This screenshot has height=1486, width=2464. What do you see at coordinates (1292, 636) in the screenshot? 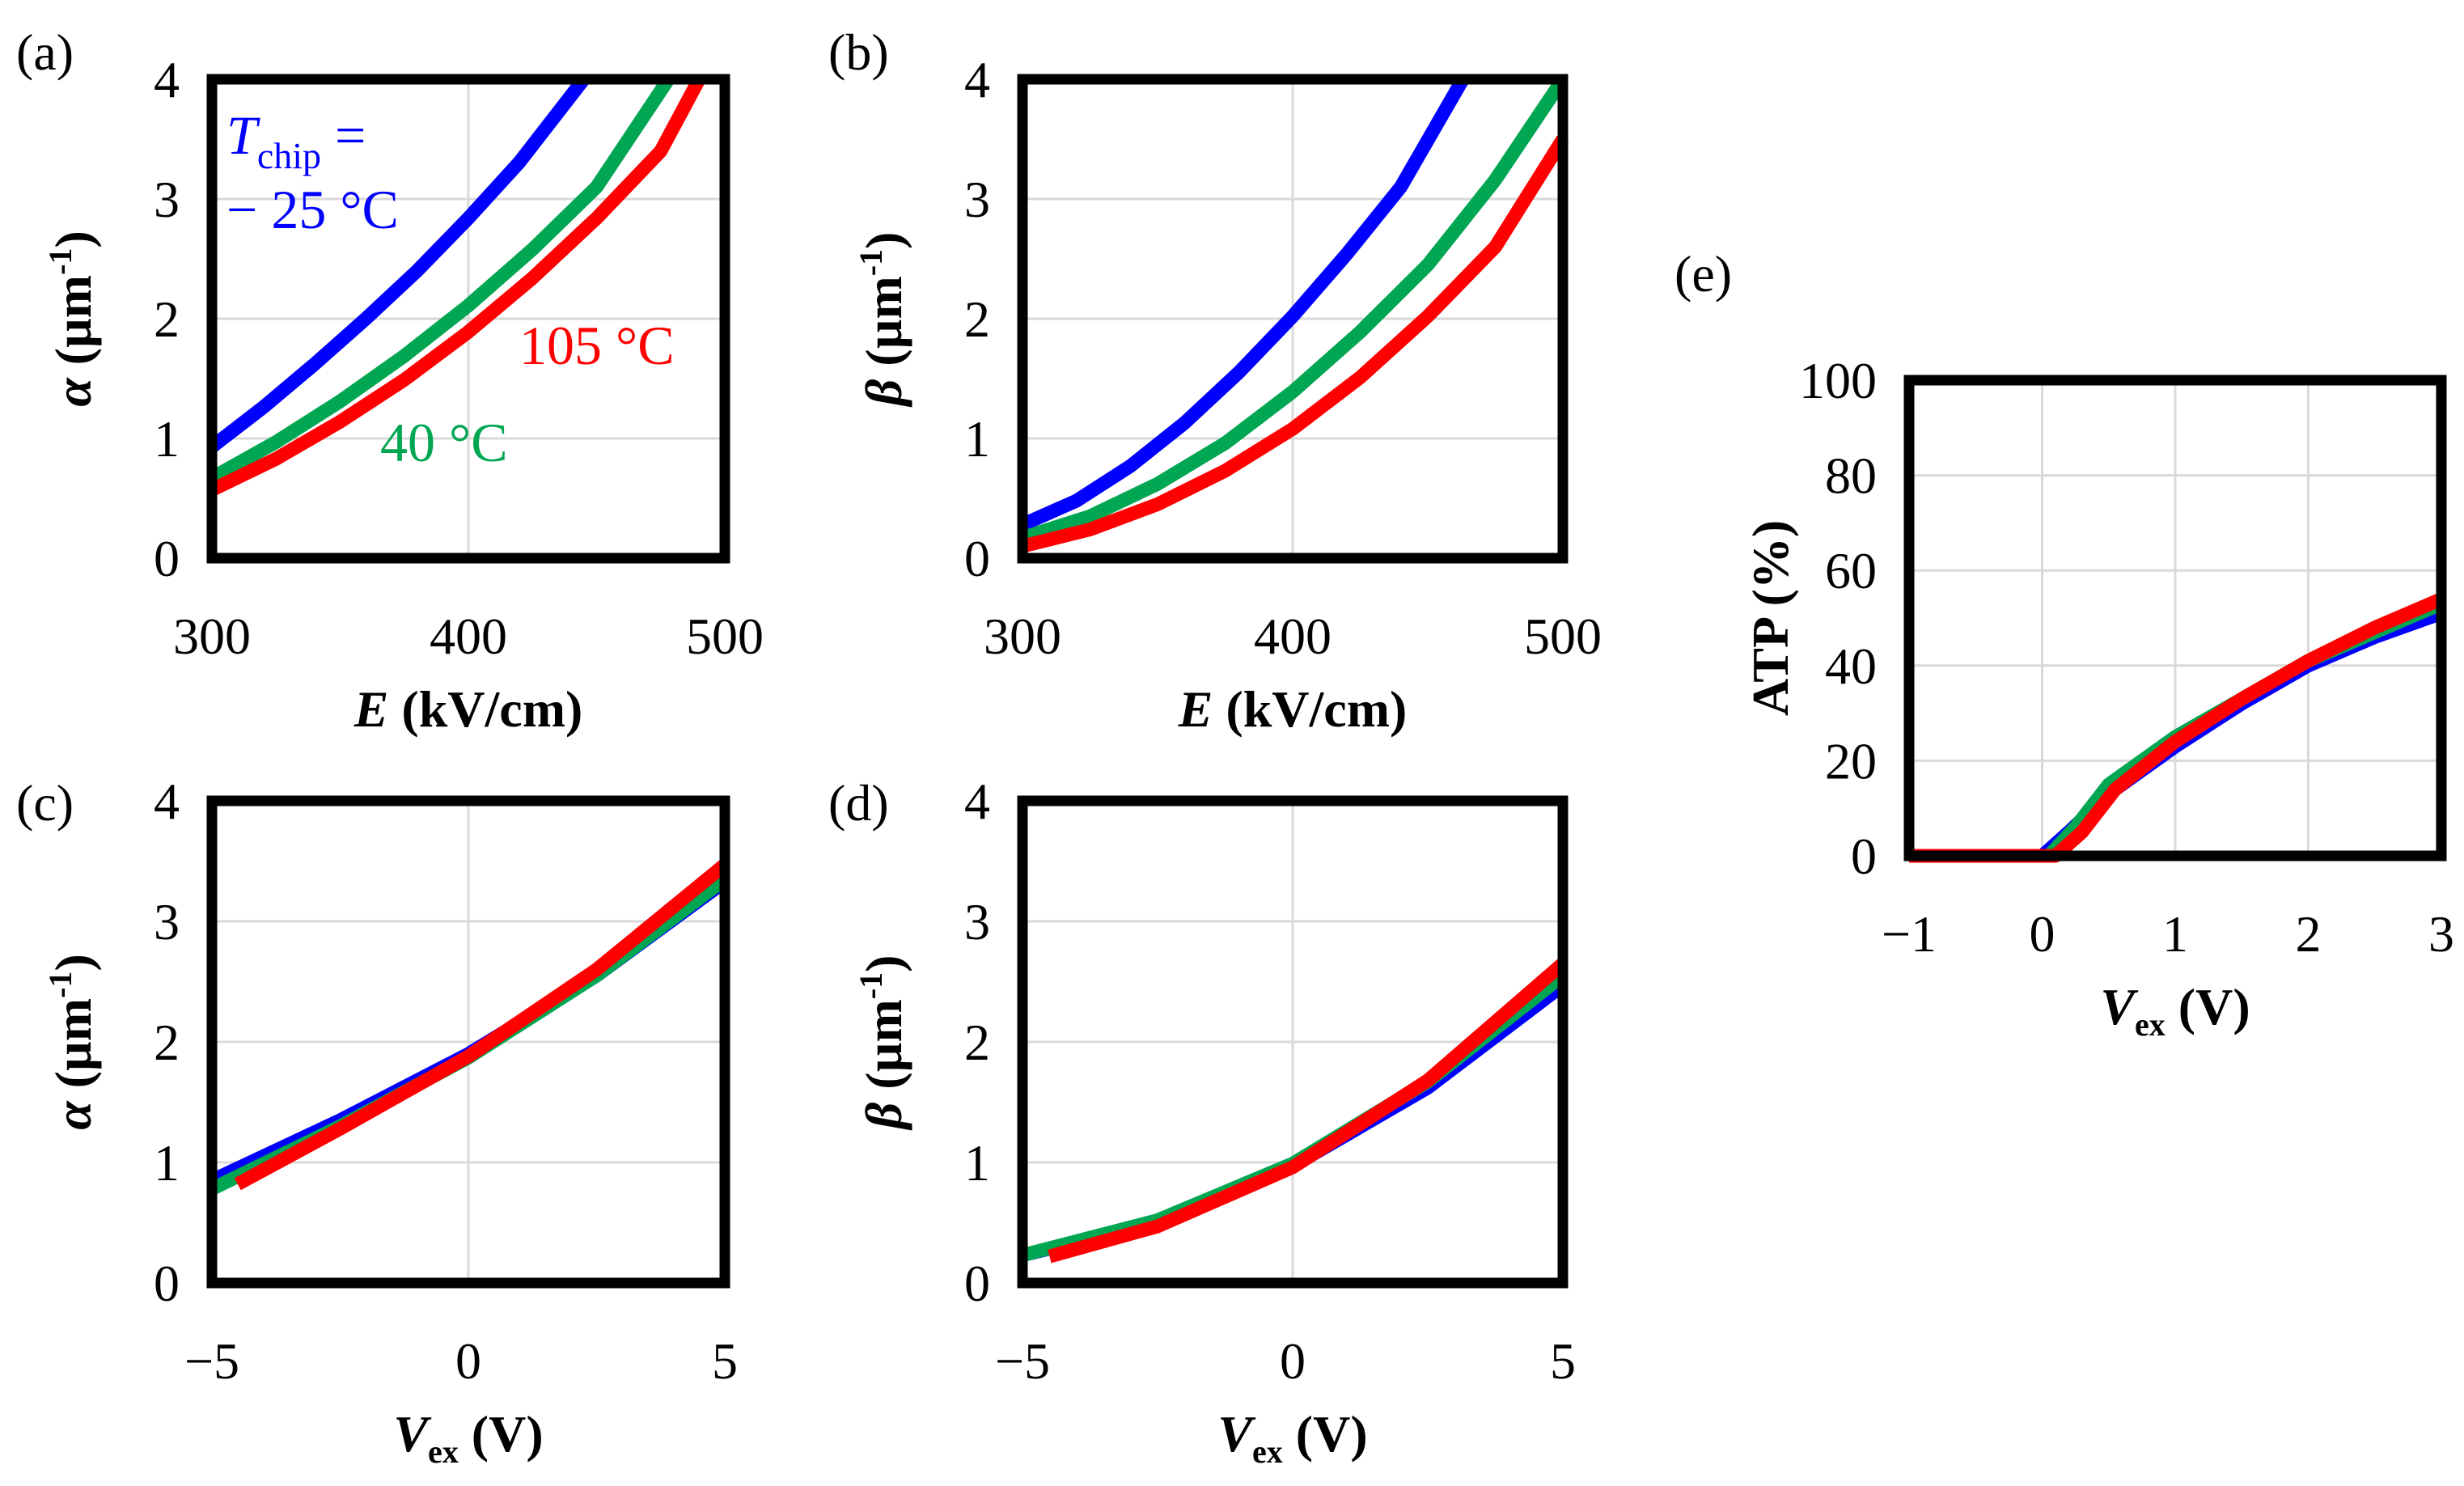
I see `panel-b-xtick-label: 400` at bounding box center [1292, 636].